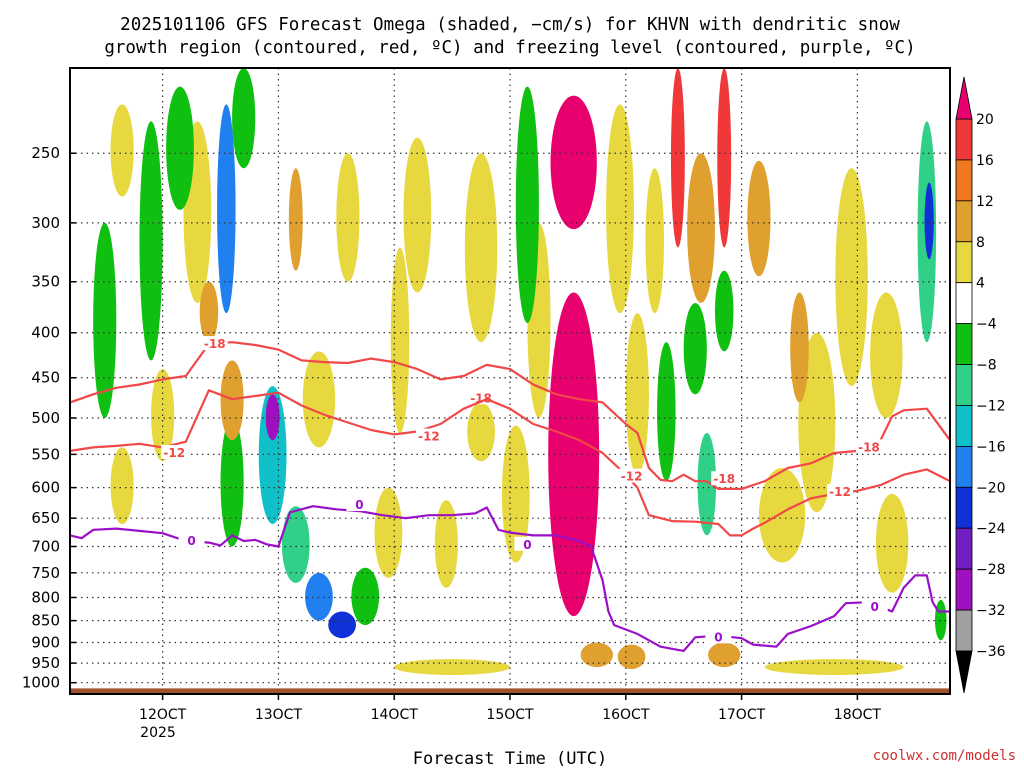  I want to click on y-tick-label-400: 400, so click(45, 333).